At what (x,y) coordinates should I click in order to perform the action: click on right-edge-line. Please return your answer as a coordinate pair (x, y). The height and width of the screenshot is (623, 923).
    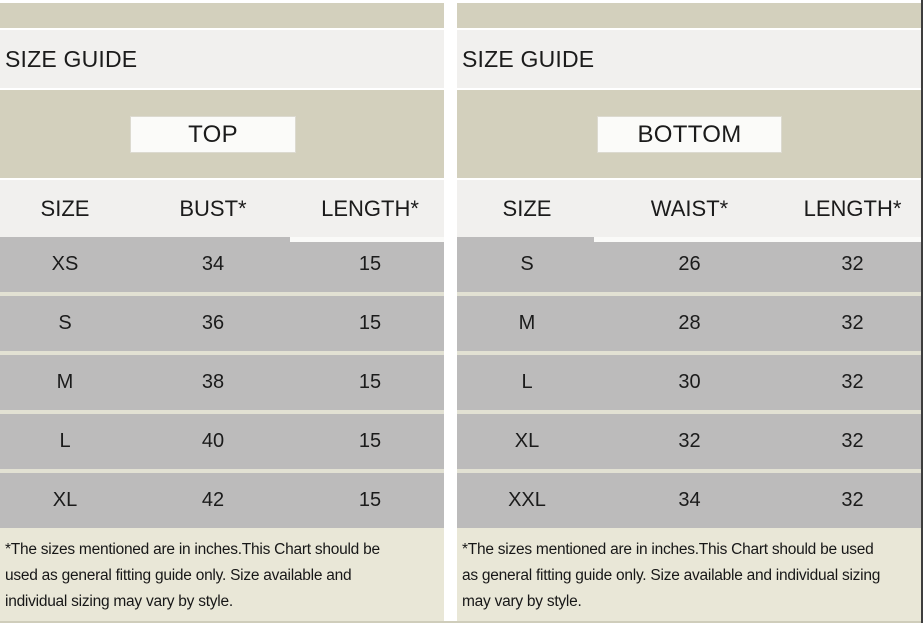
    Looking at the image, I should click on (922, 311).